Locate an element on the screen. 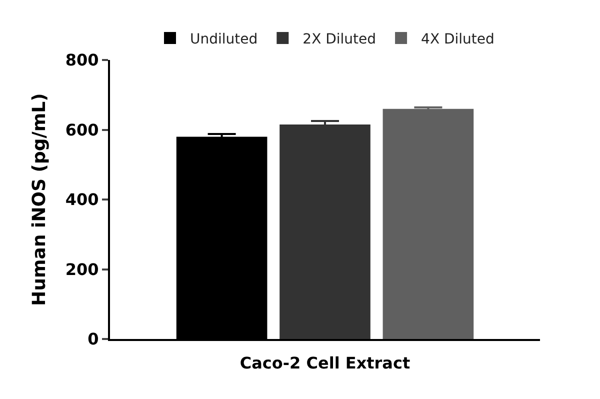  y-tick-label: 0 is located at coordinates (93, 339).